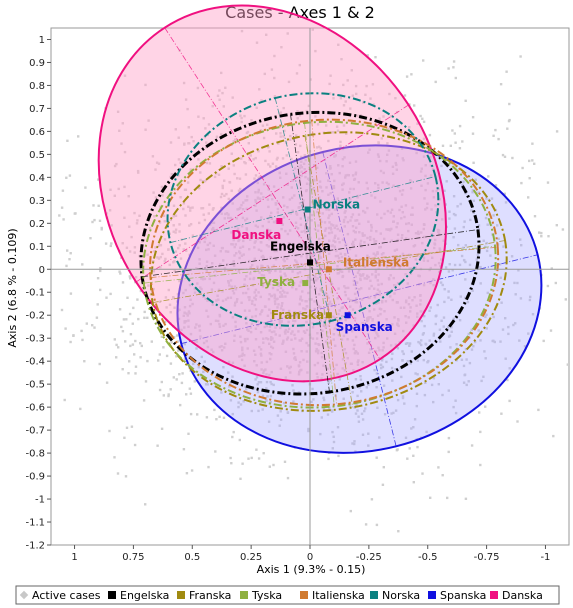 This screenshot has height=608, width=573. I want to click on legend-marker-franska, so click(181, 595).